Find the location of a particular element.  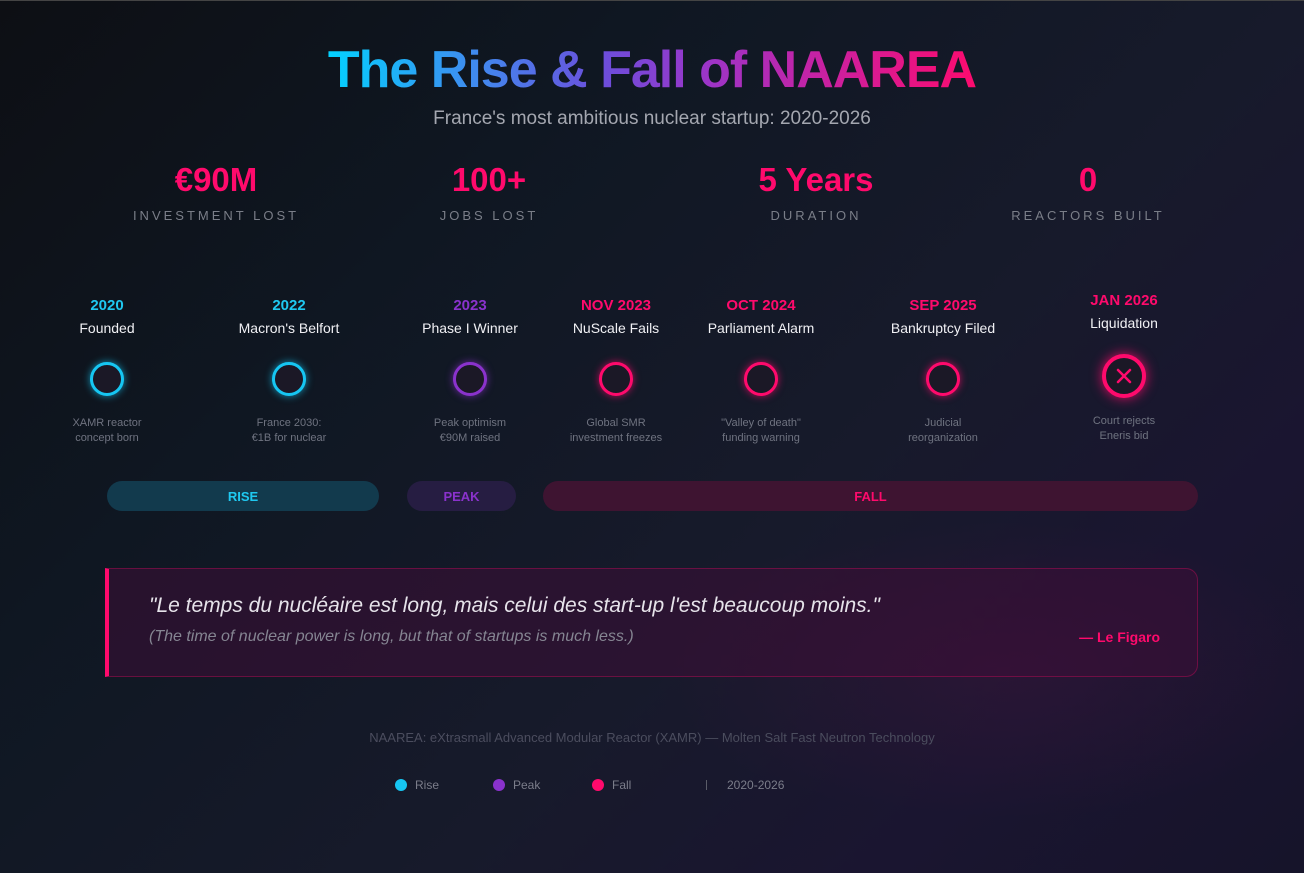

event-desc-line: Court rejects is located at coordinates (1124, 421).